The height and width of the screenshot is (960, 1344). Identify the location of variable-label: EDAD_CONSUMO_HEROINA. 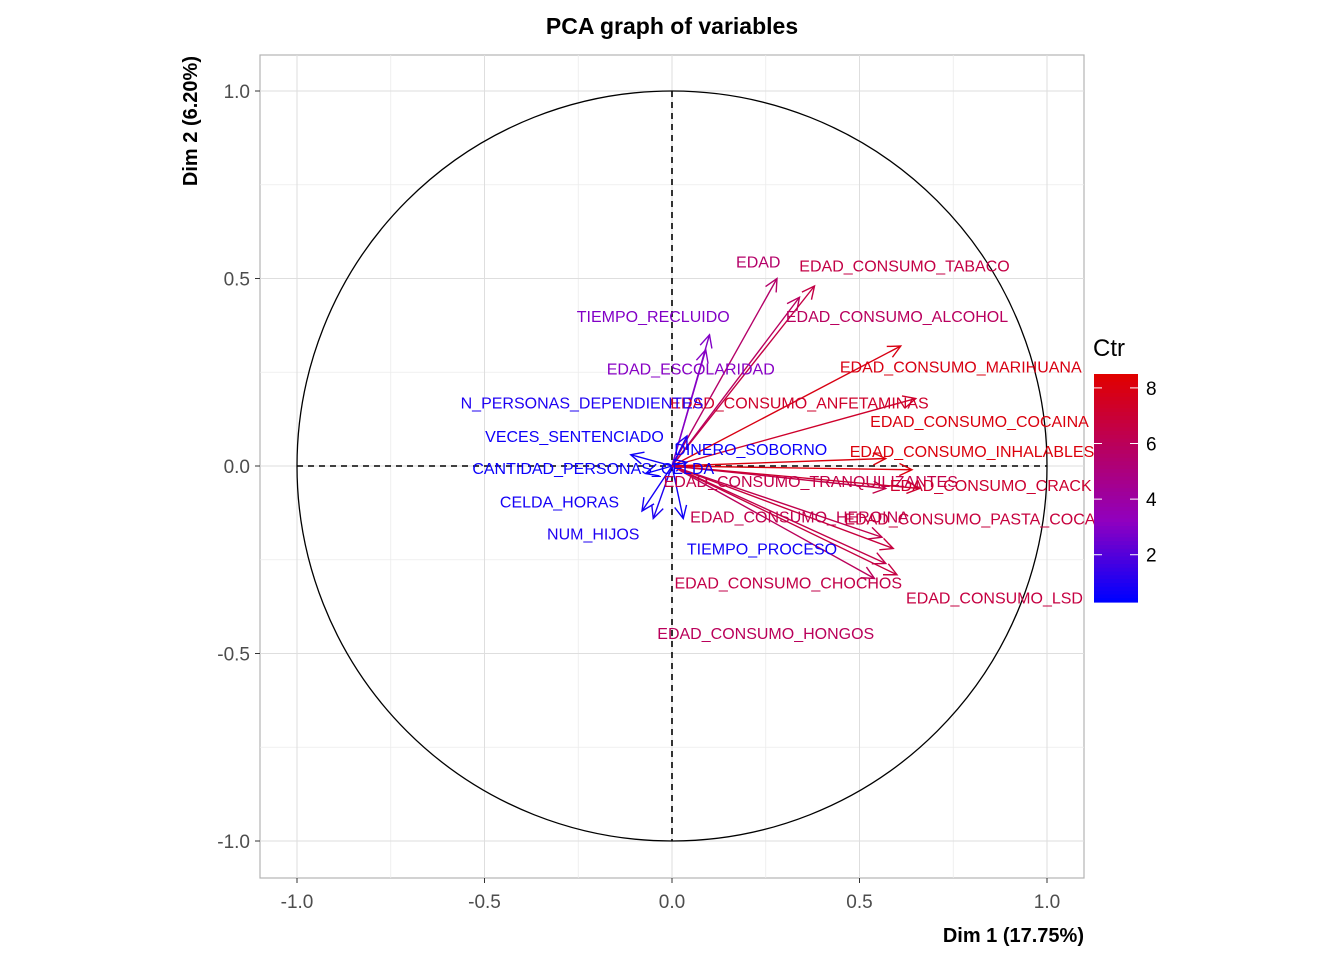
(799, 518).